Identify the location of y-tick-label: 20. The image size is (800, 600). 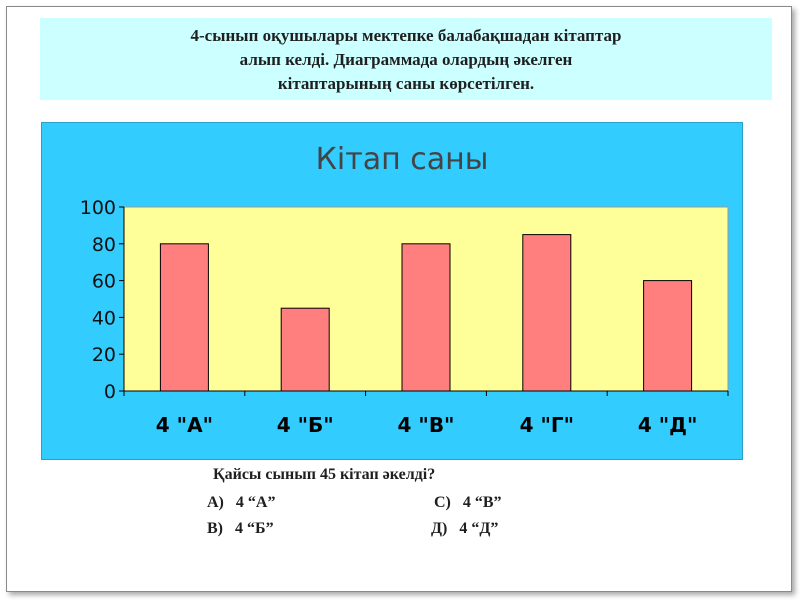
(104, 355).